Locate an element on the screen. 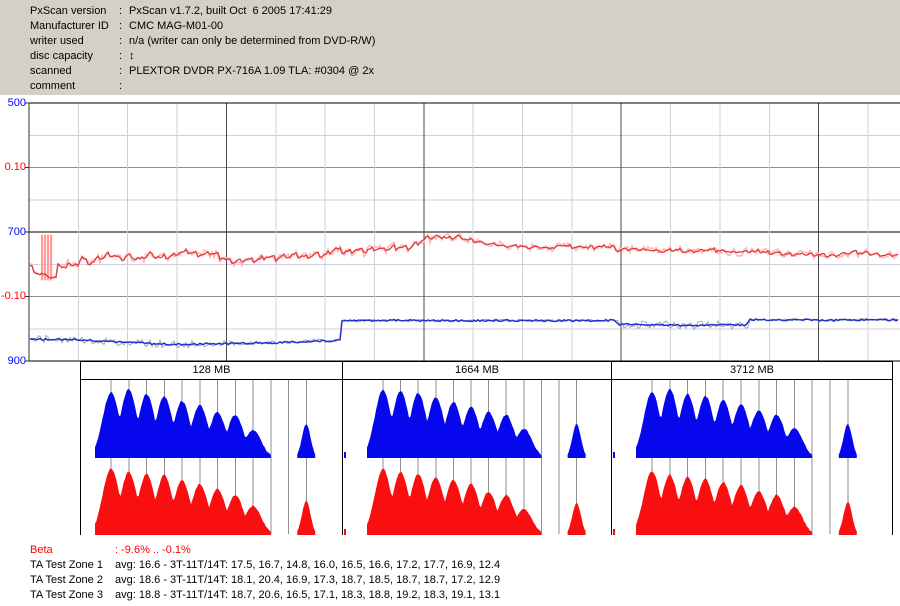 This screenshot has width=900, height=606. info-value: PxScan v1.7.2, built Oct 6 2005 17:41:29 is located at coordinates (231, 11).